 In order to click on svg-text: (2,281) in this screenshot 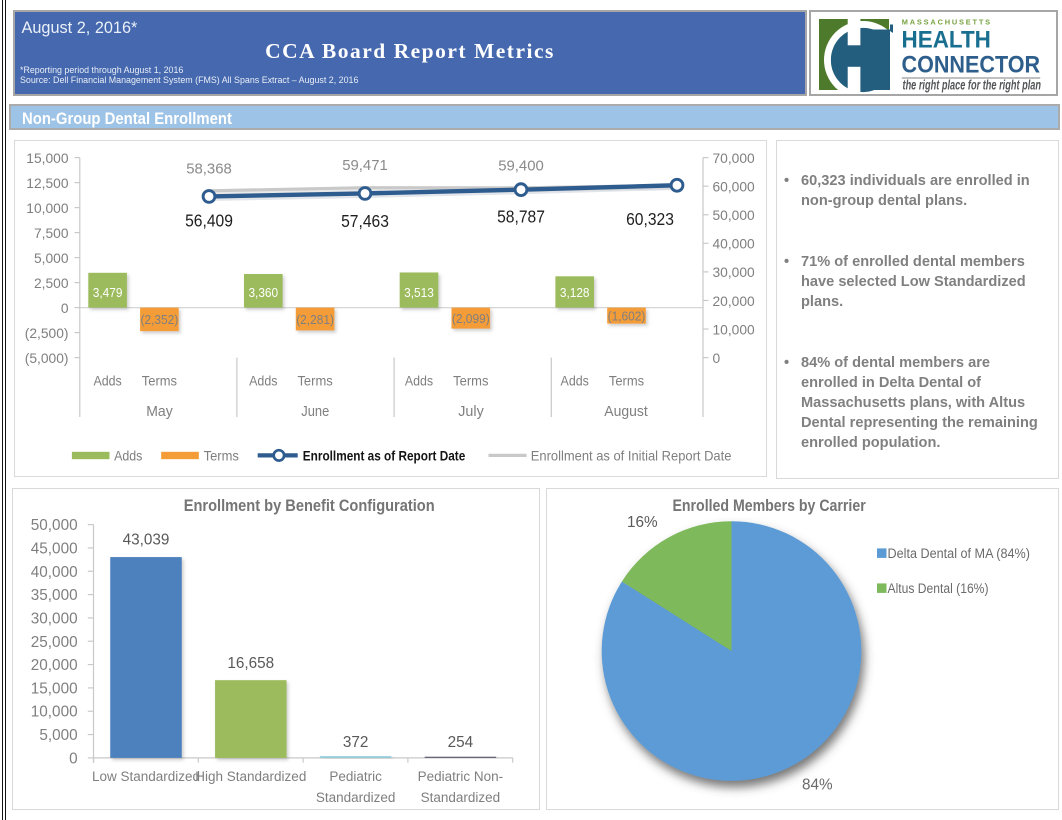, I will do `click(315, 319)`.